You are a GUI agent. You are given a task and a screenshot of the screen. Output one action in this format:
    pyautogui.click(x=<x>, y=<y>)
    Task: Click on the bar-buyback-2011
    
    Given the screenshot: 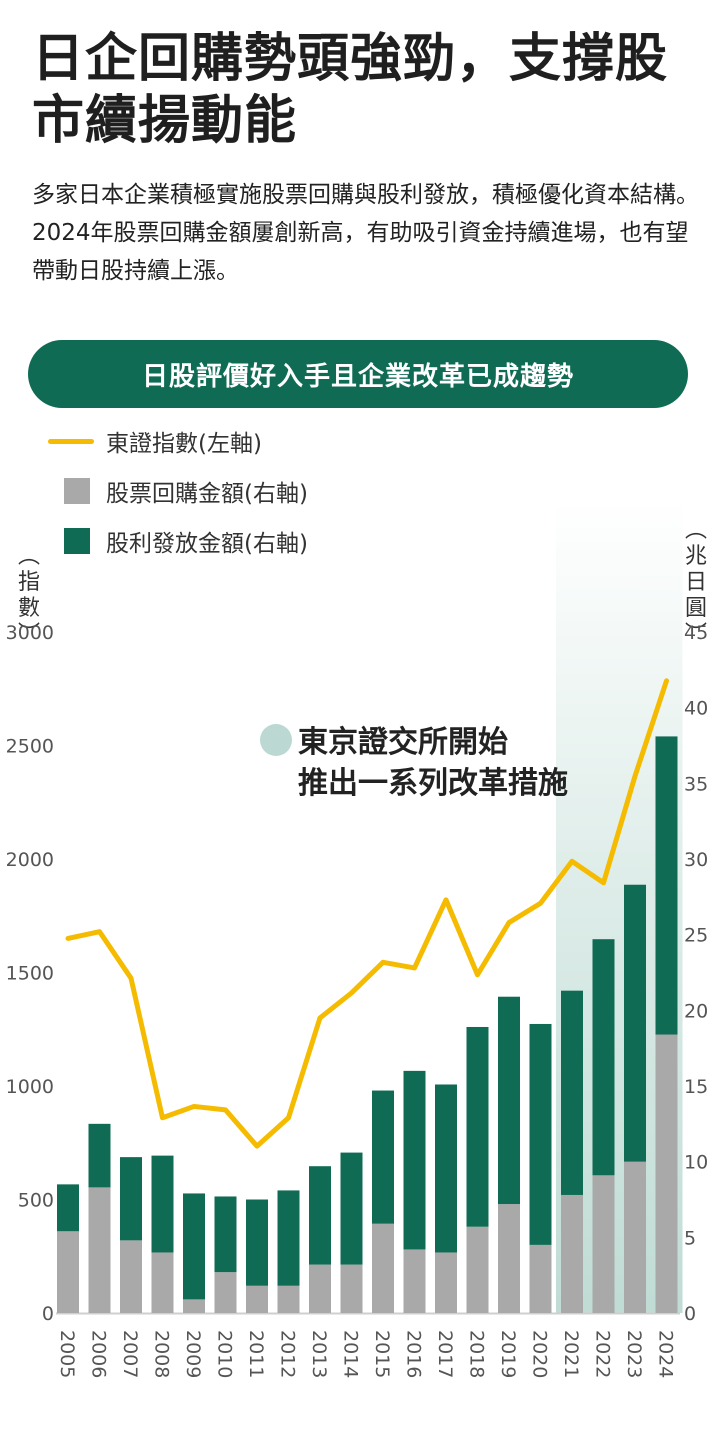 What is the action you would take?
    pyautogui.click(x=257, y=1299)
    